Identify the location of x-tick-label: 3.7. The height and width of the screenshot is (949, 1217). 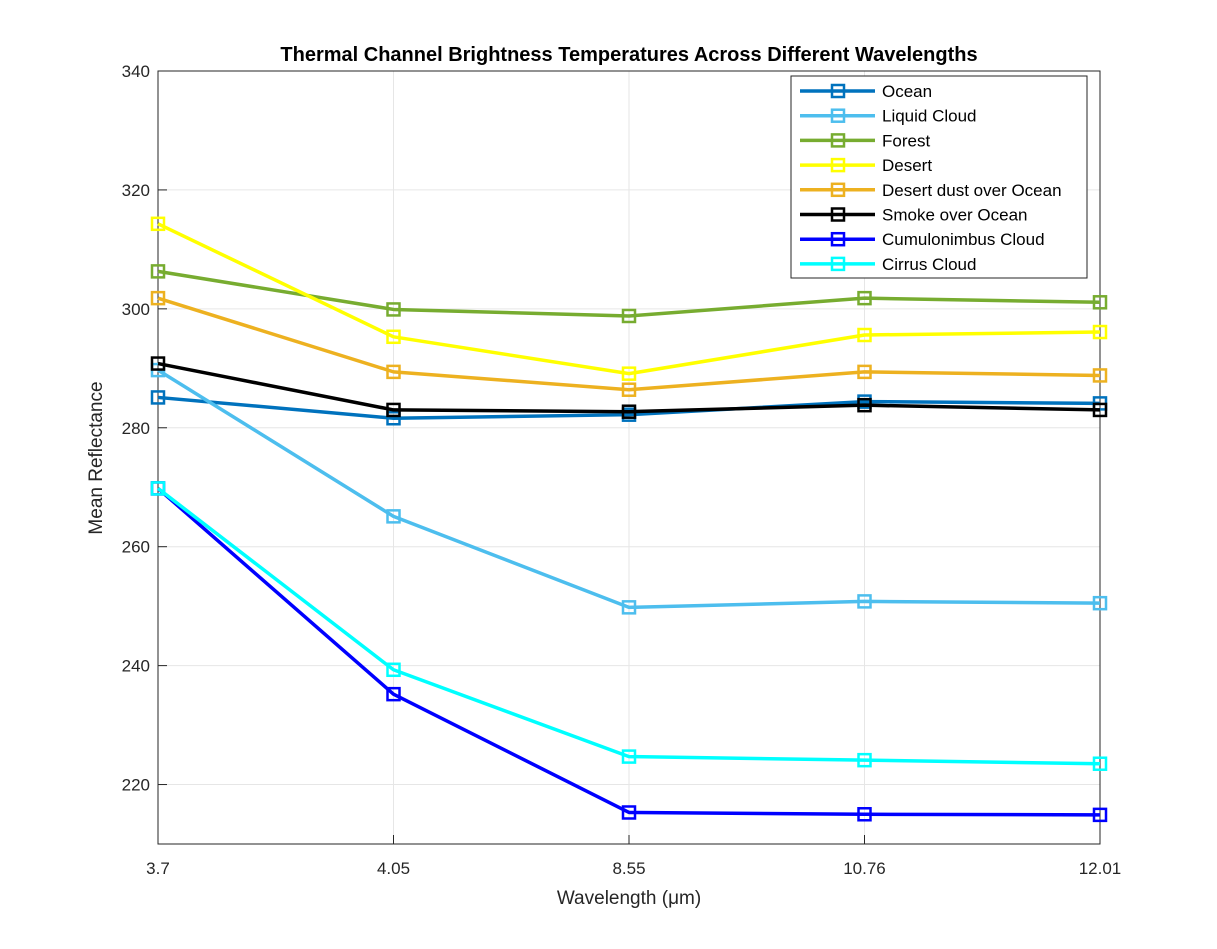
(158, 868).